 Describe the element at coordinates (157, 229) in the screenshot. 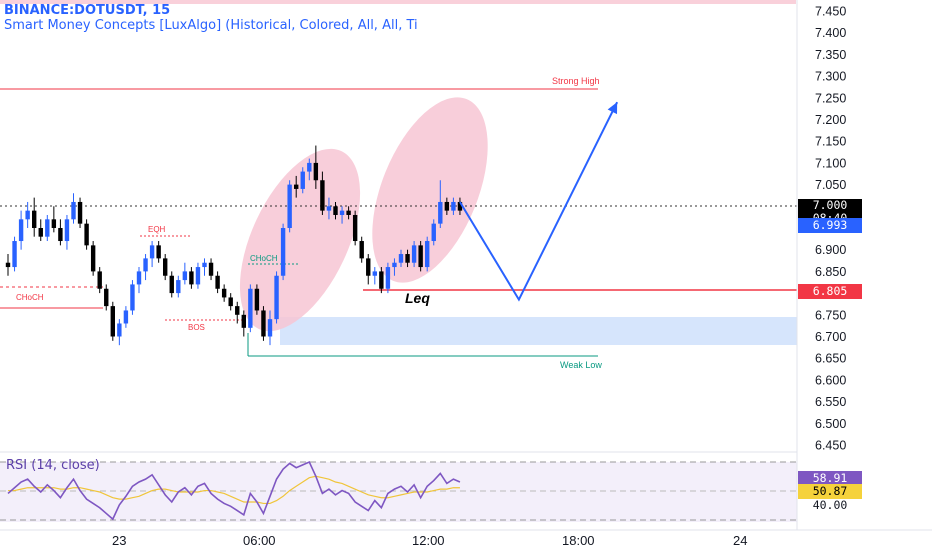

I see `eqh-label: EQH` at that location.